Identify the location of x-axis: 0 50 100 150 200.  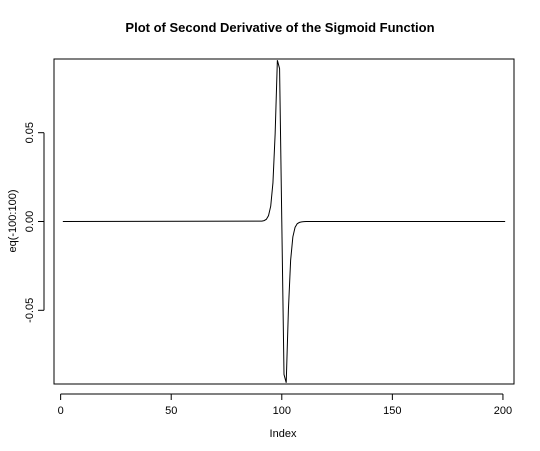
(285, 405).